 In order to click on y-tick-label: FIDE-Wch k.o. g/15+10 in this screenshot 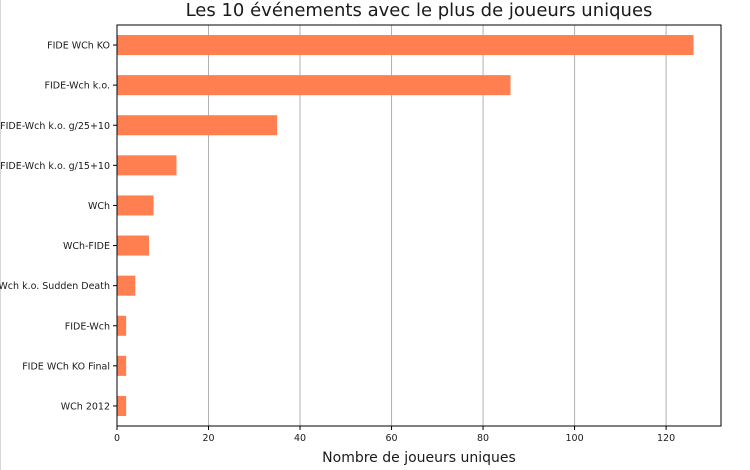, I will do `click(55, 166)`.